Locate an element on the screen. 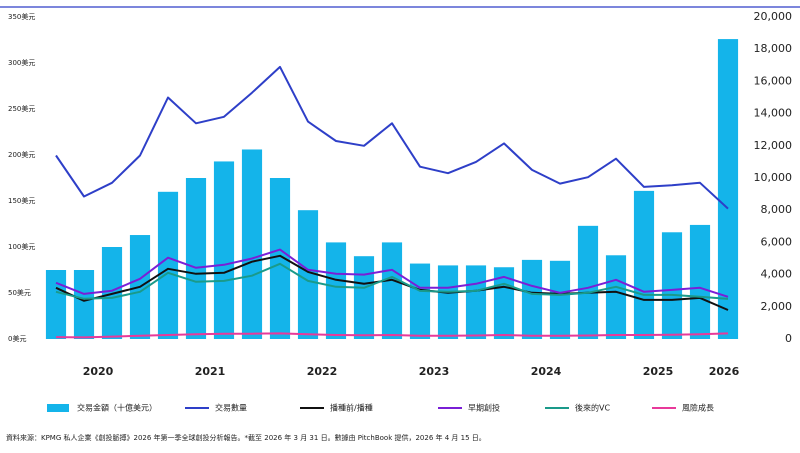  y2-tick-label: 0 is located at coordinates (788, 338).